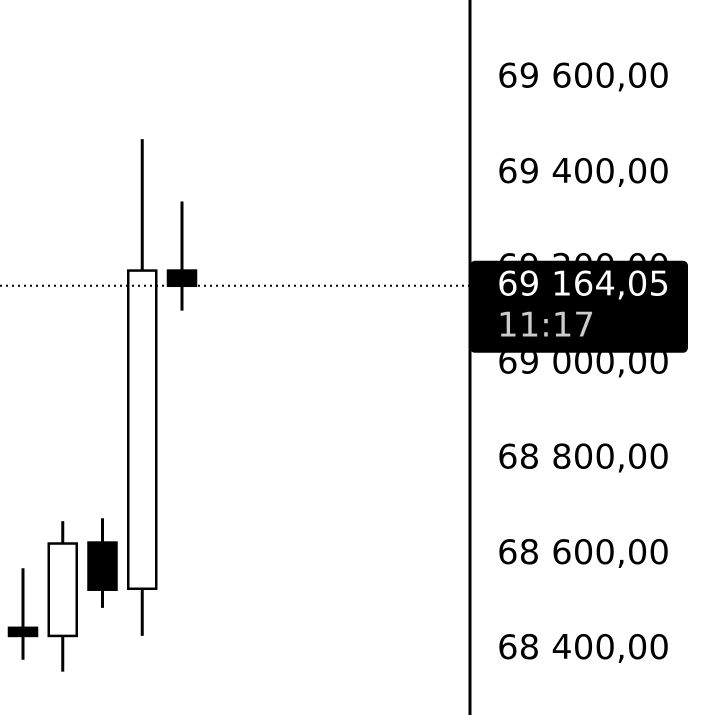  Describe the element at coordinates (583, 172) in the screenshot. I see `y-tick-label: 69 400,00` at that location.